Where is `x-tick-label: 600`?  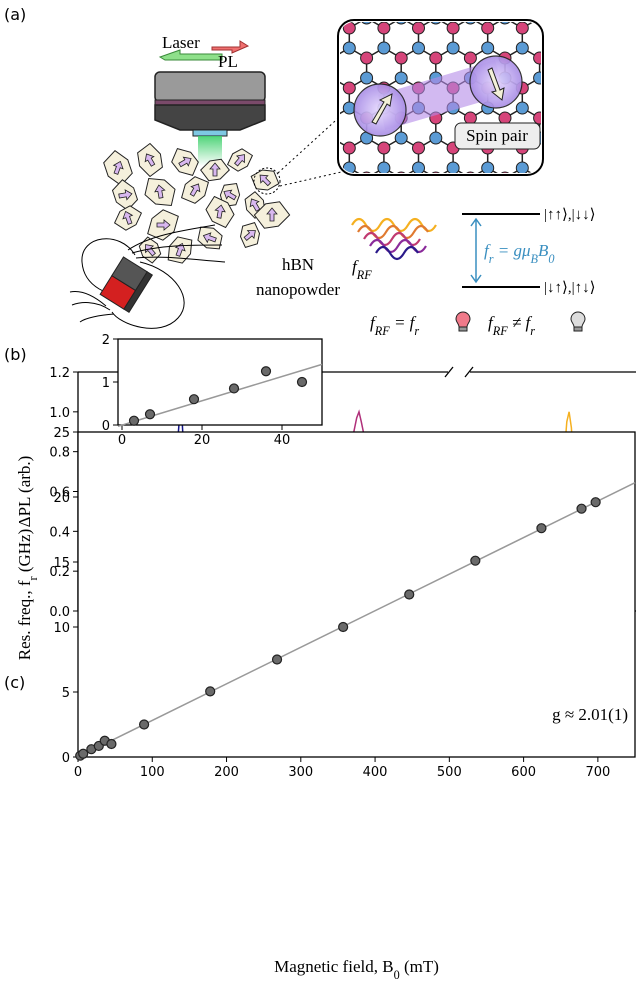 x-tick-label: 600 is located at coordinates (523, 772).